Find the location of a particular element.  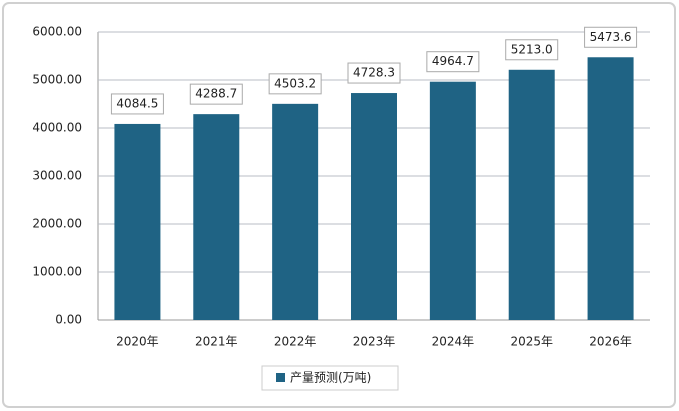

value-label: 4964.7 is located at coordinates (453, 61).